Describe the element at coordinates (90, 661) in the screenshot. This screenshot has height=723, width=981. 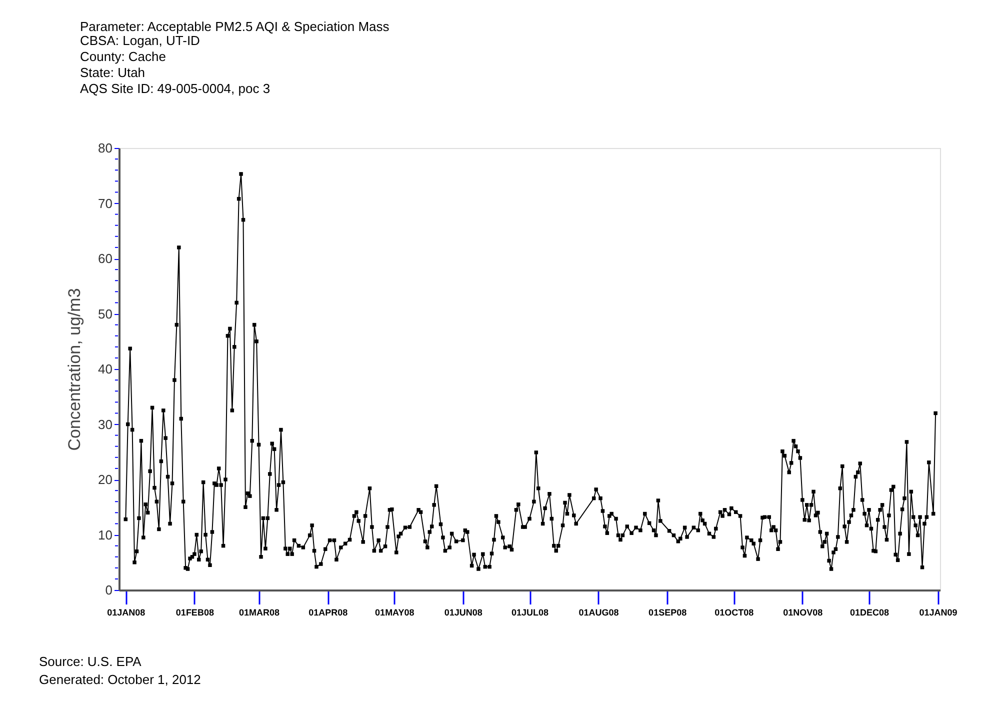
I see `source-note: Source: U.S. EPA` at that location.